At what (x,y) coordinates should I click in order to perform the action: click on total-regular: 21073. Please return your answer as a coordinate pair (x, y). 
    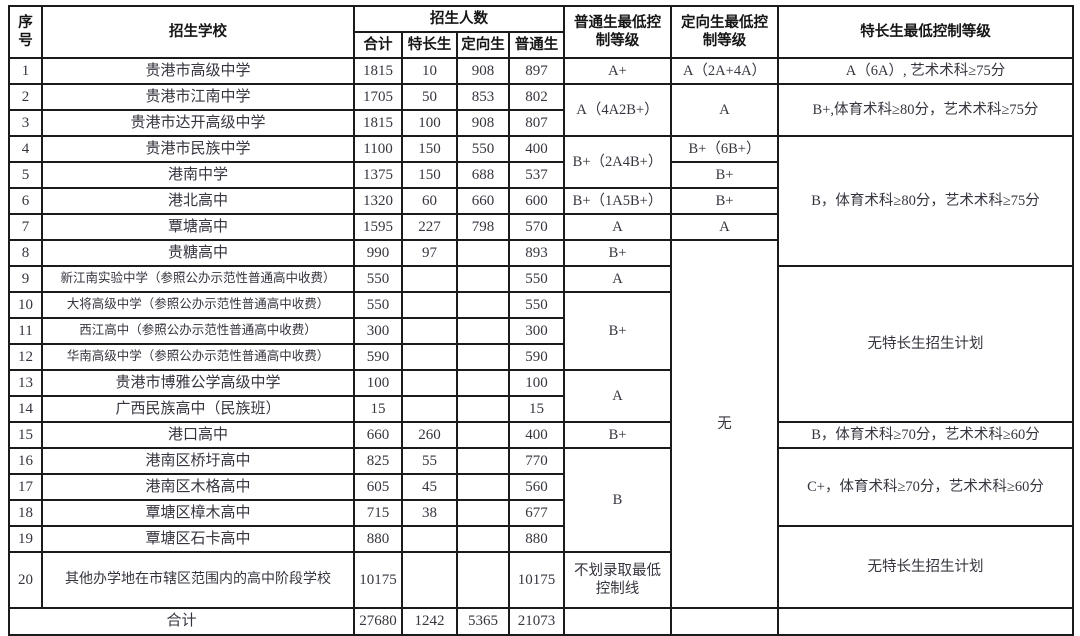
    Looking at the image, I should click on (536, 621).